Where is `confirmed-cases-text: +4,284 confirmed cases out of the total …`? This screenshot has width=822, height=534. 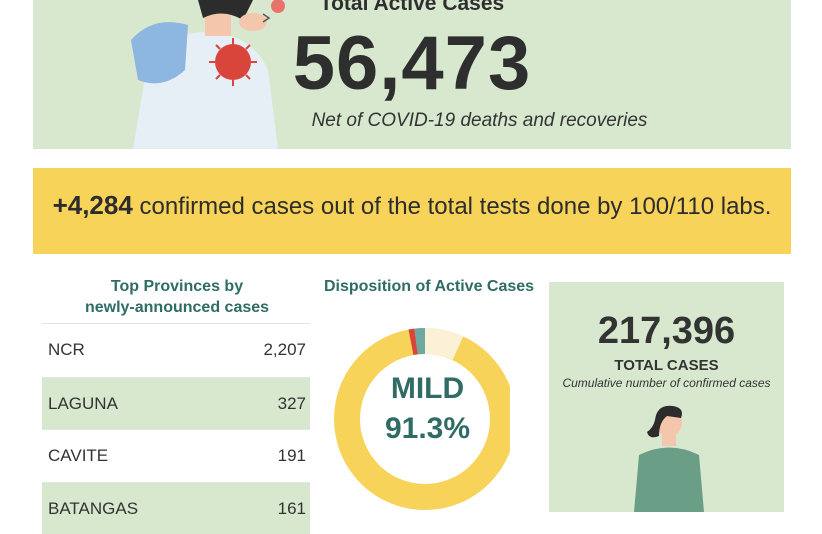
confirmed-cases-text: +4,284 confirmed cases out of the total … is located at coordinates (412, 206).